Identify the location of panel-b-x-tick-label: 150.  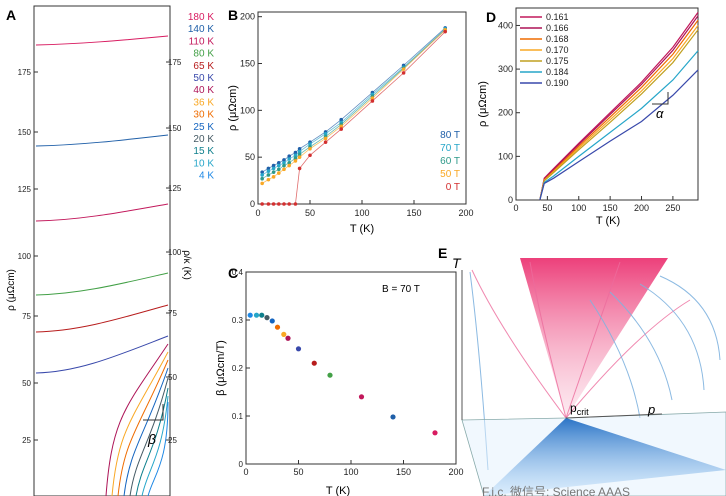
(413, 213).